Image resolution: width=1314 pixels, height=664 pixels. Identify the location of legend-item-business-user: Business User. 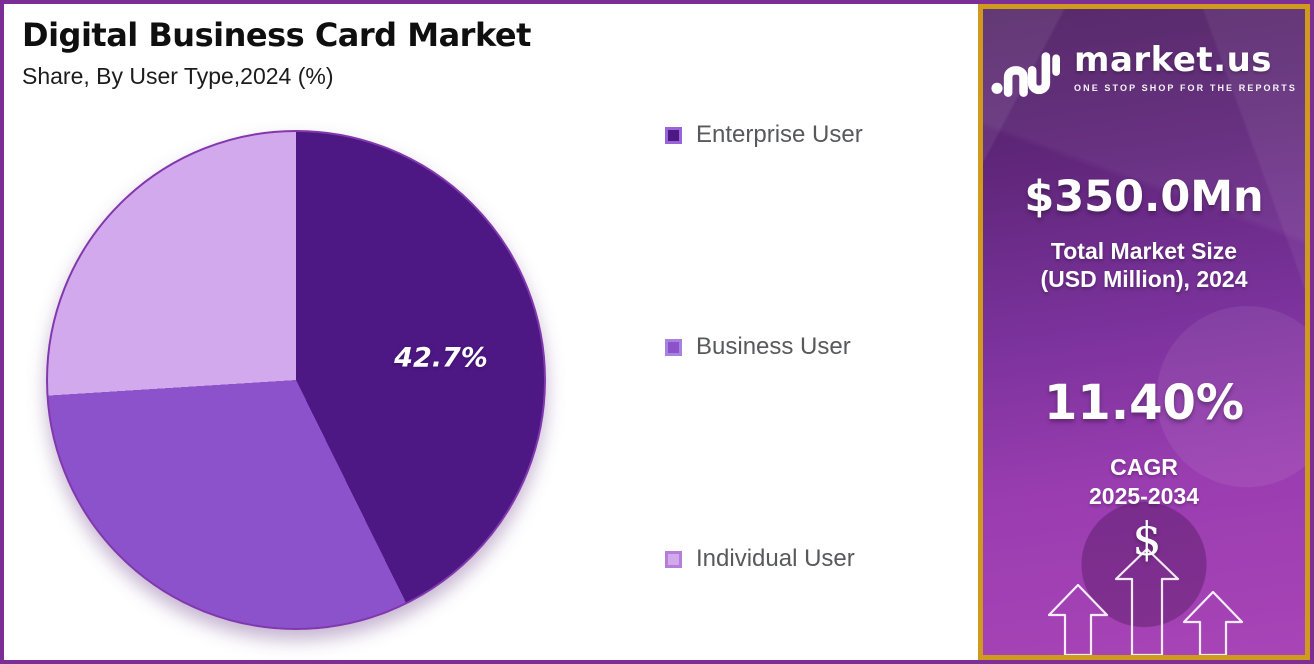
(758, 347).